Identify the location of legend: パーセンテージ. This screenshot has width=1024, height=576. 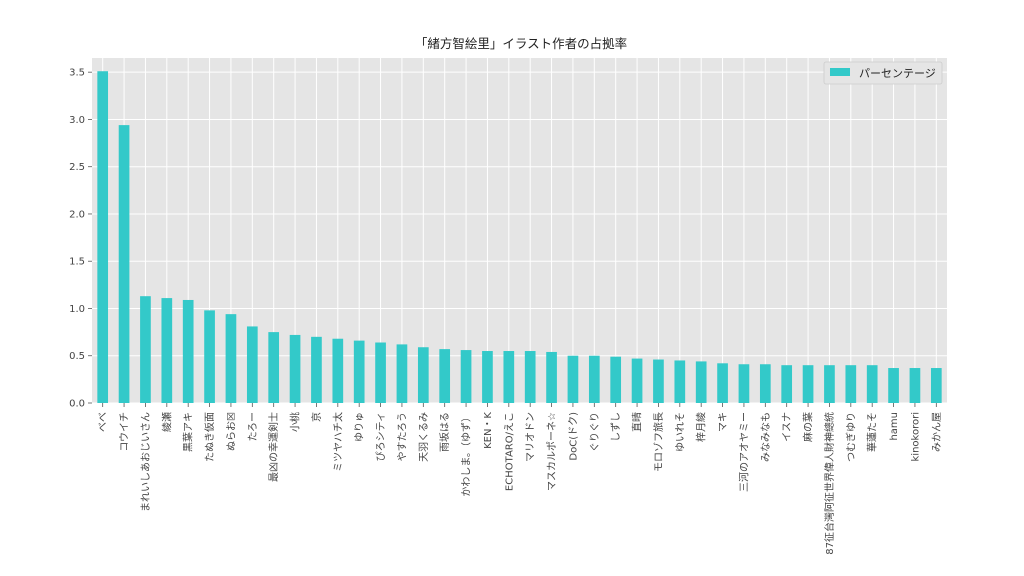
(883, 73).